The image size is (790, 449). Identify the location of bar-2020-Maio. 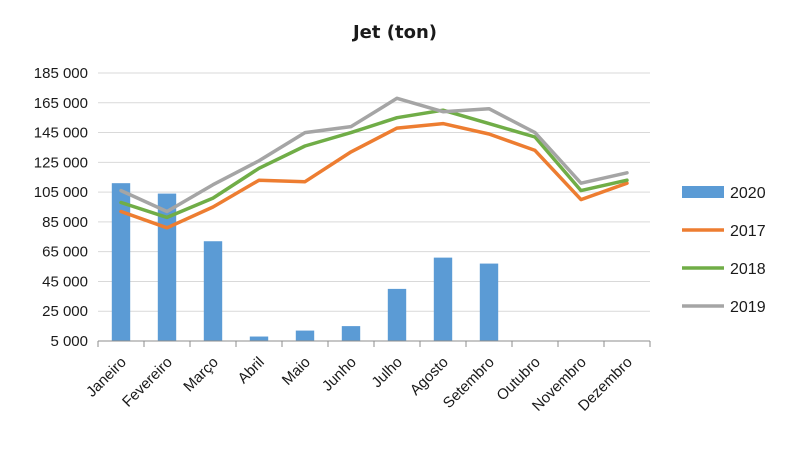
(305, 335).